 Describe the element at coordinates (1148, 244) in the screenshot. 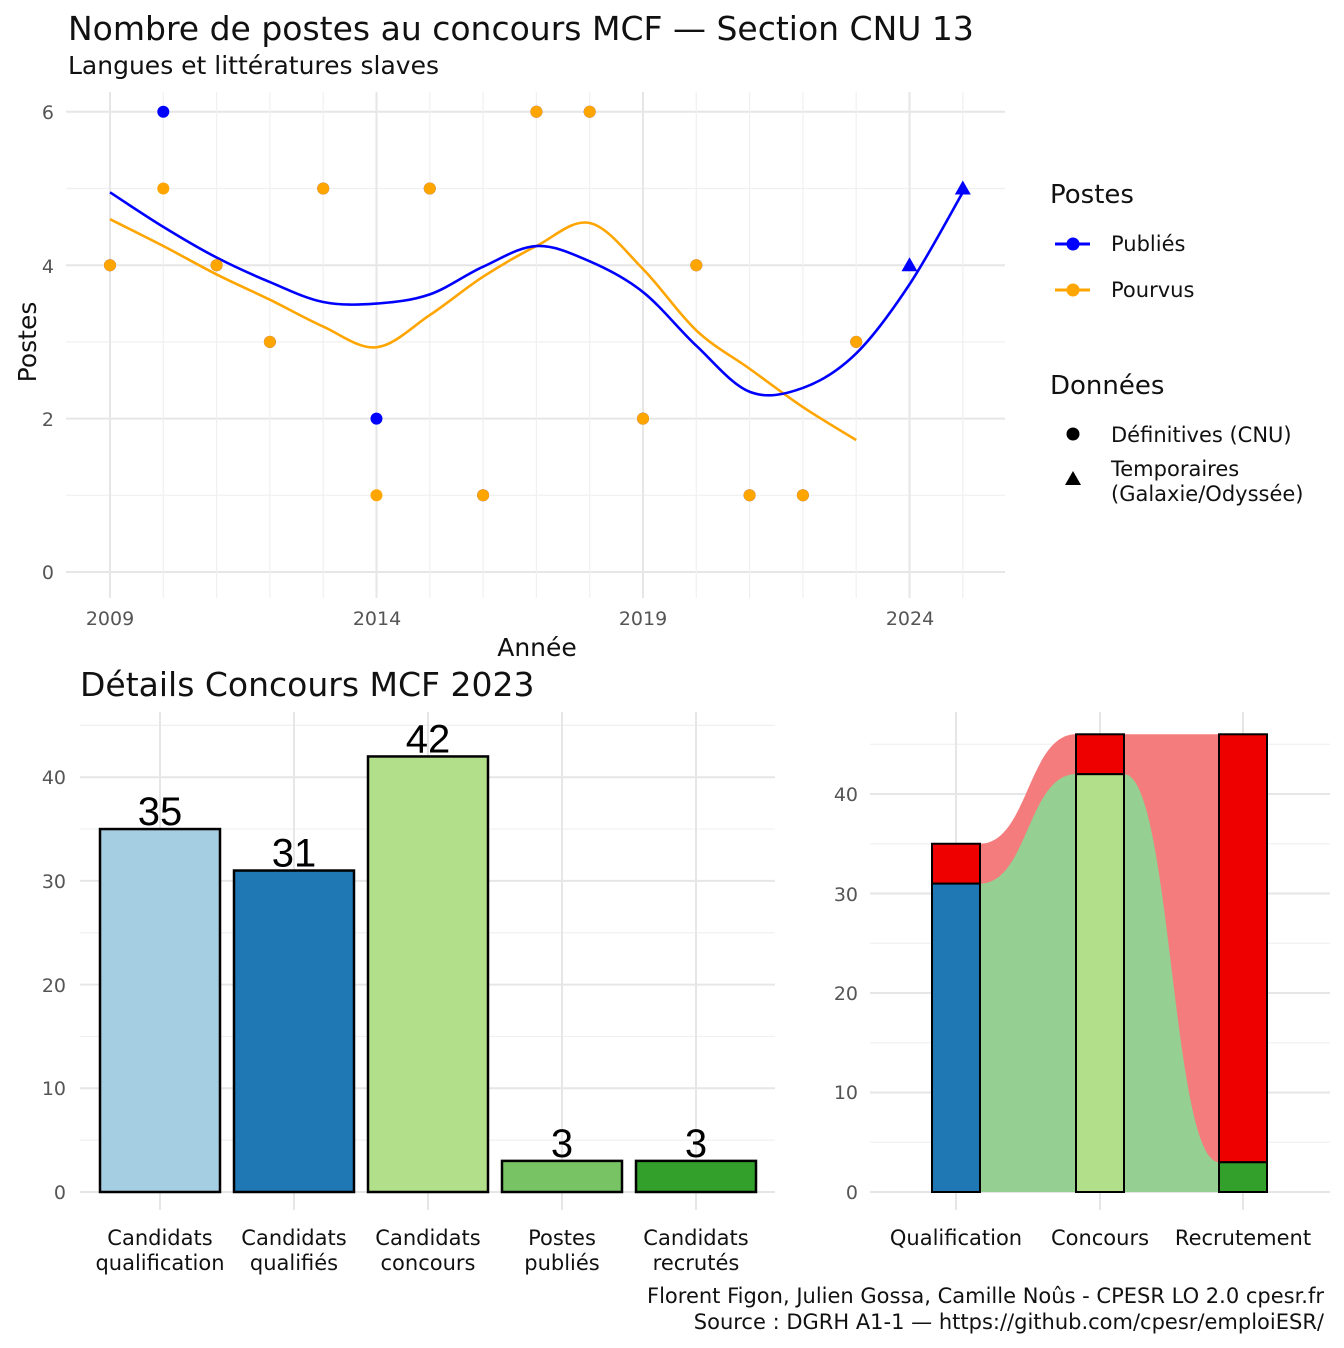

I see `legend-label-publies: Publiés` at that location.